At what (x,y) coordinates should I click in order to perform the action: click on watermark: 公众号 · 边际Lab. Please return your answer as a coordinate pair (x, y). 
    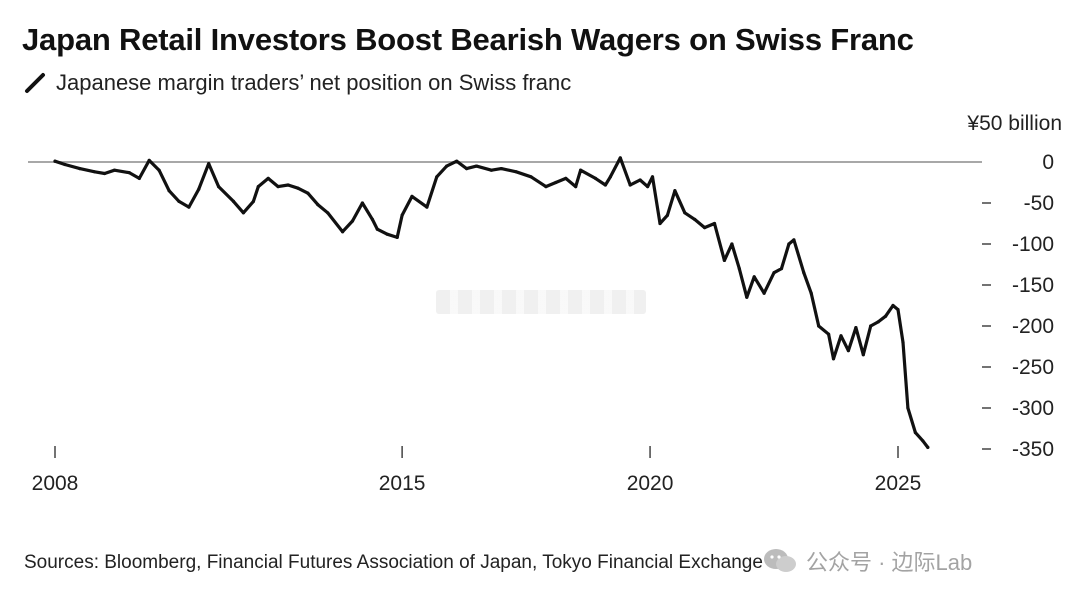
    Looking at the image, I should click on (867, 561).